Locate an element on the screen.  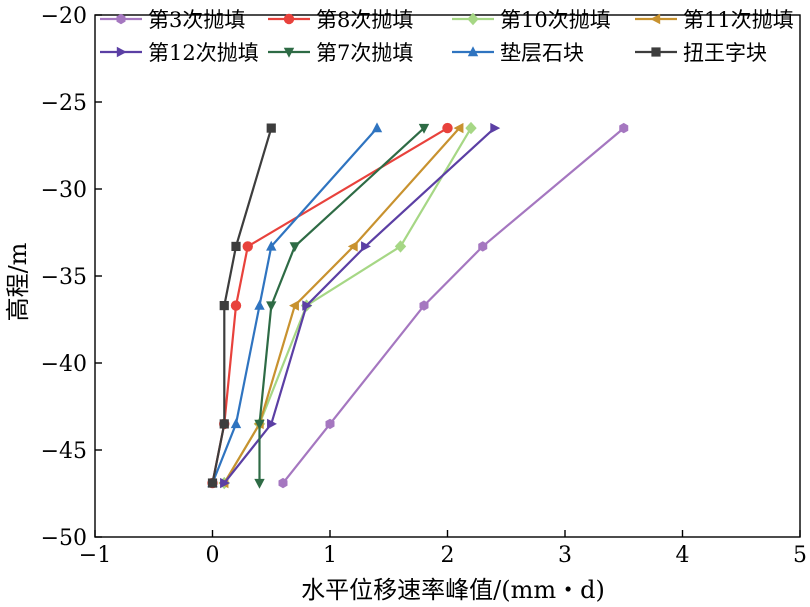
legend-entry: 第10次抛填 is located at coordinates (531, 20).